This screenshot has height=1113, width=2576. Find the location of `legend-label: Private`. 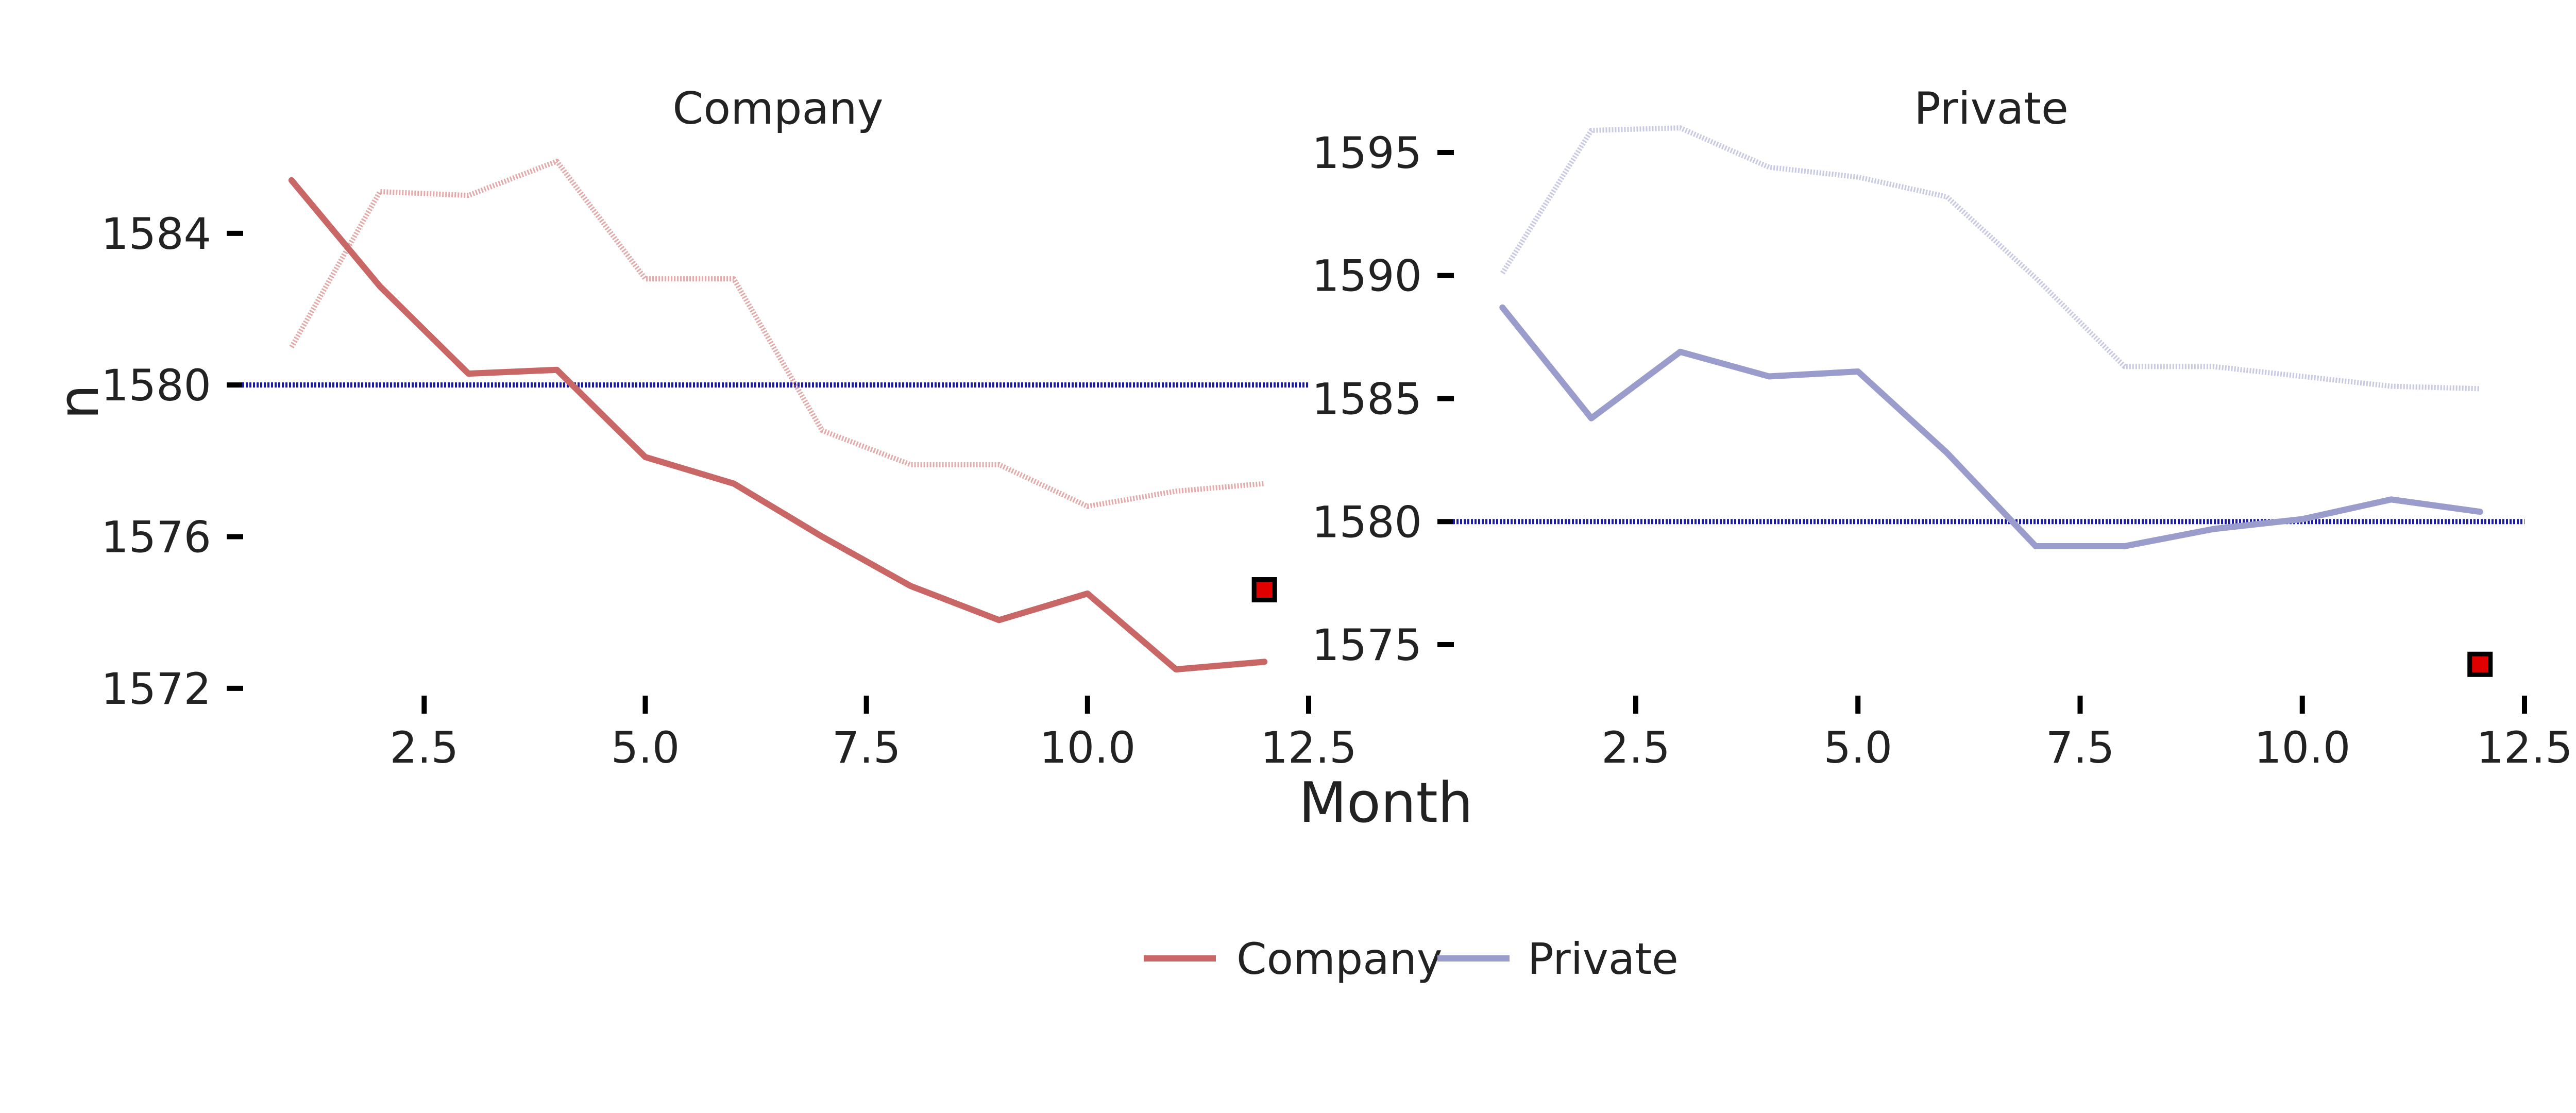

legend-label: Private is located at coordinates (1603, 959).